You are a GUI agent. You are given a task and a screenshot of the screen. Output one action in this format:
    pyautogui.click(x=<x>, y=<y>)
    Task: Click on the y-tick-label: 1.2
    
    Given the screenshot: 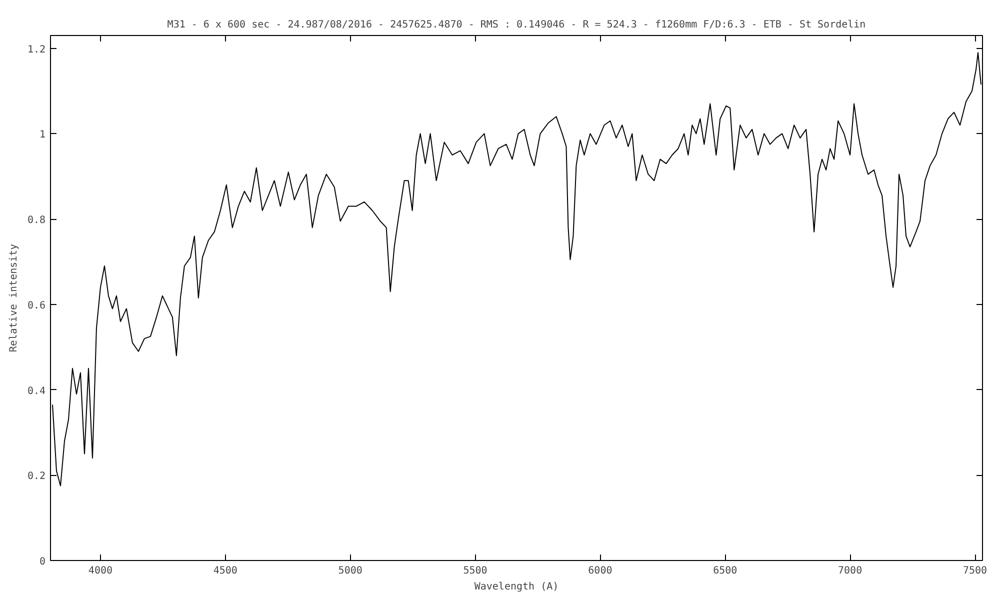 What is the action you would take?
    pyautogui.click(x=36, y=50)
    